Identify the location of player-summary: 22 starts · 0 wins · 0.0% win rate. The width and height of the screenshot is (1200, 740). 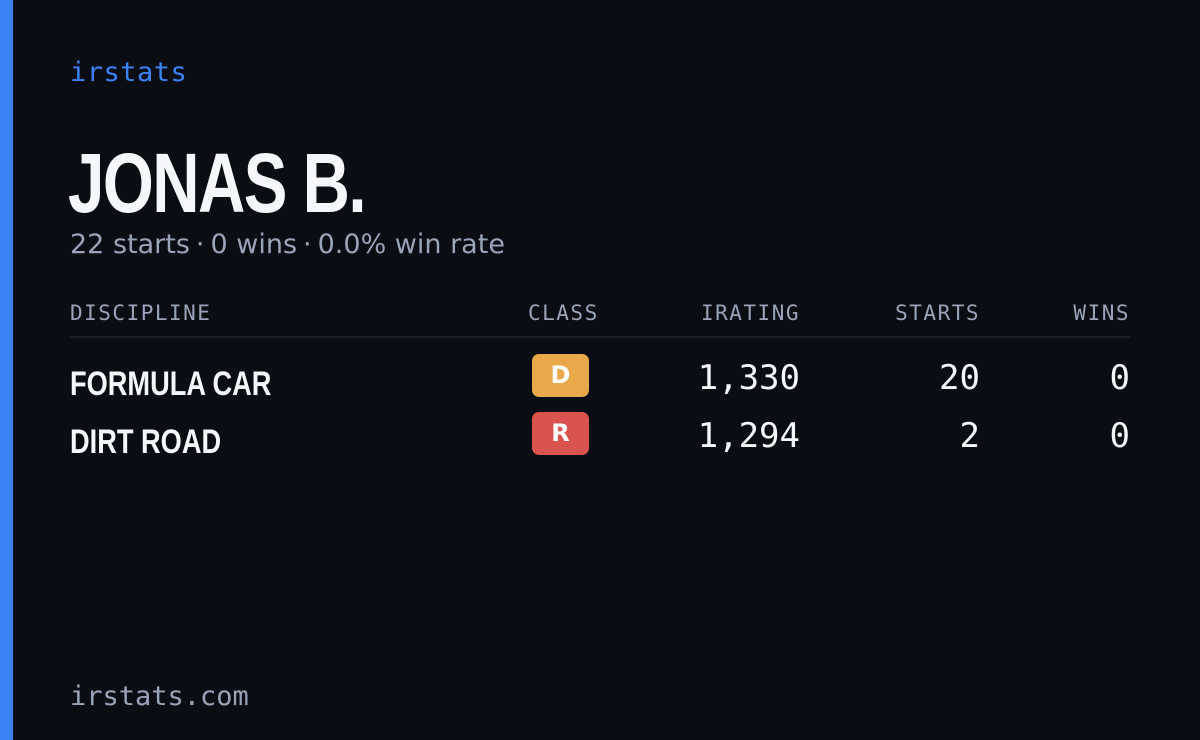
(287, 245).